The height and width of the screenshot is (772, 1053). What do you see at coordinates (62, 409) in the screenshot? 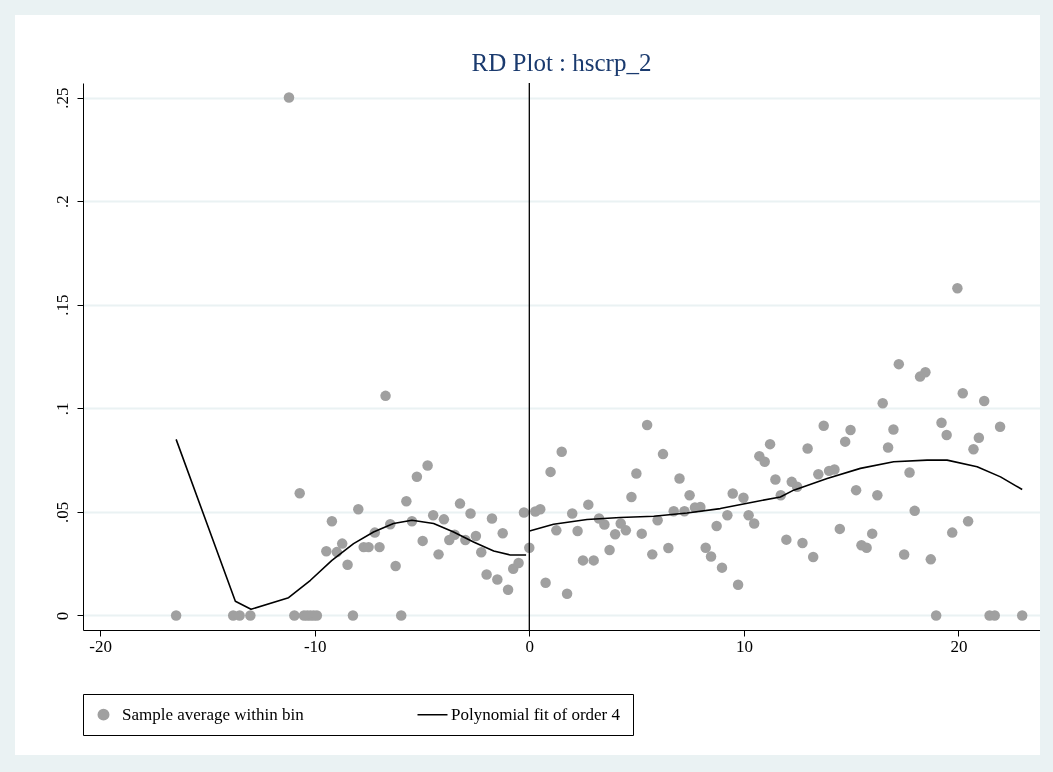
I see `y-tick-label: .1` at bounding box center [62, 409].